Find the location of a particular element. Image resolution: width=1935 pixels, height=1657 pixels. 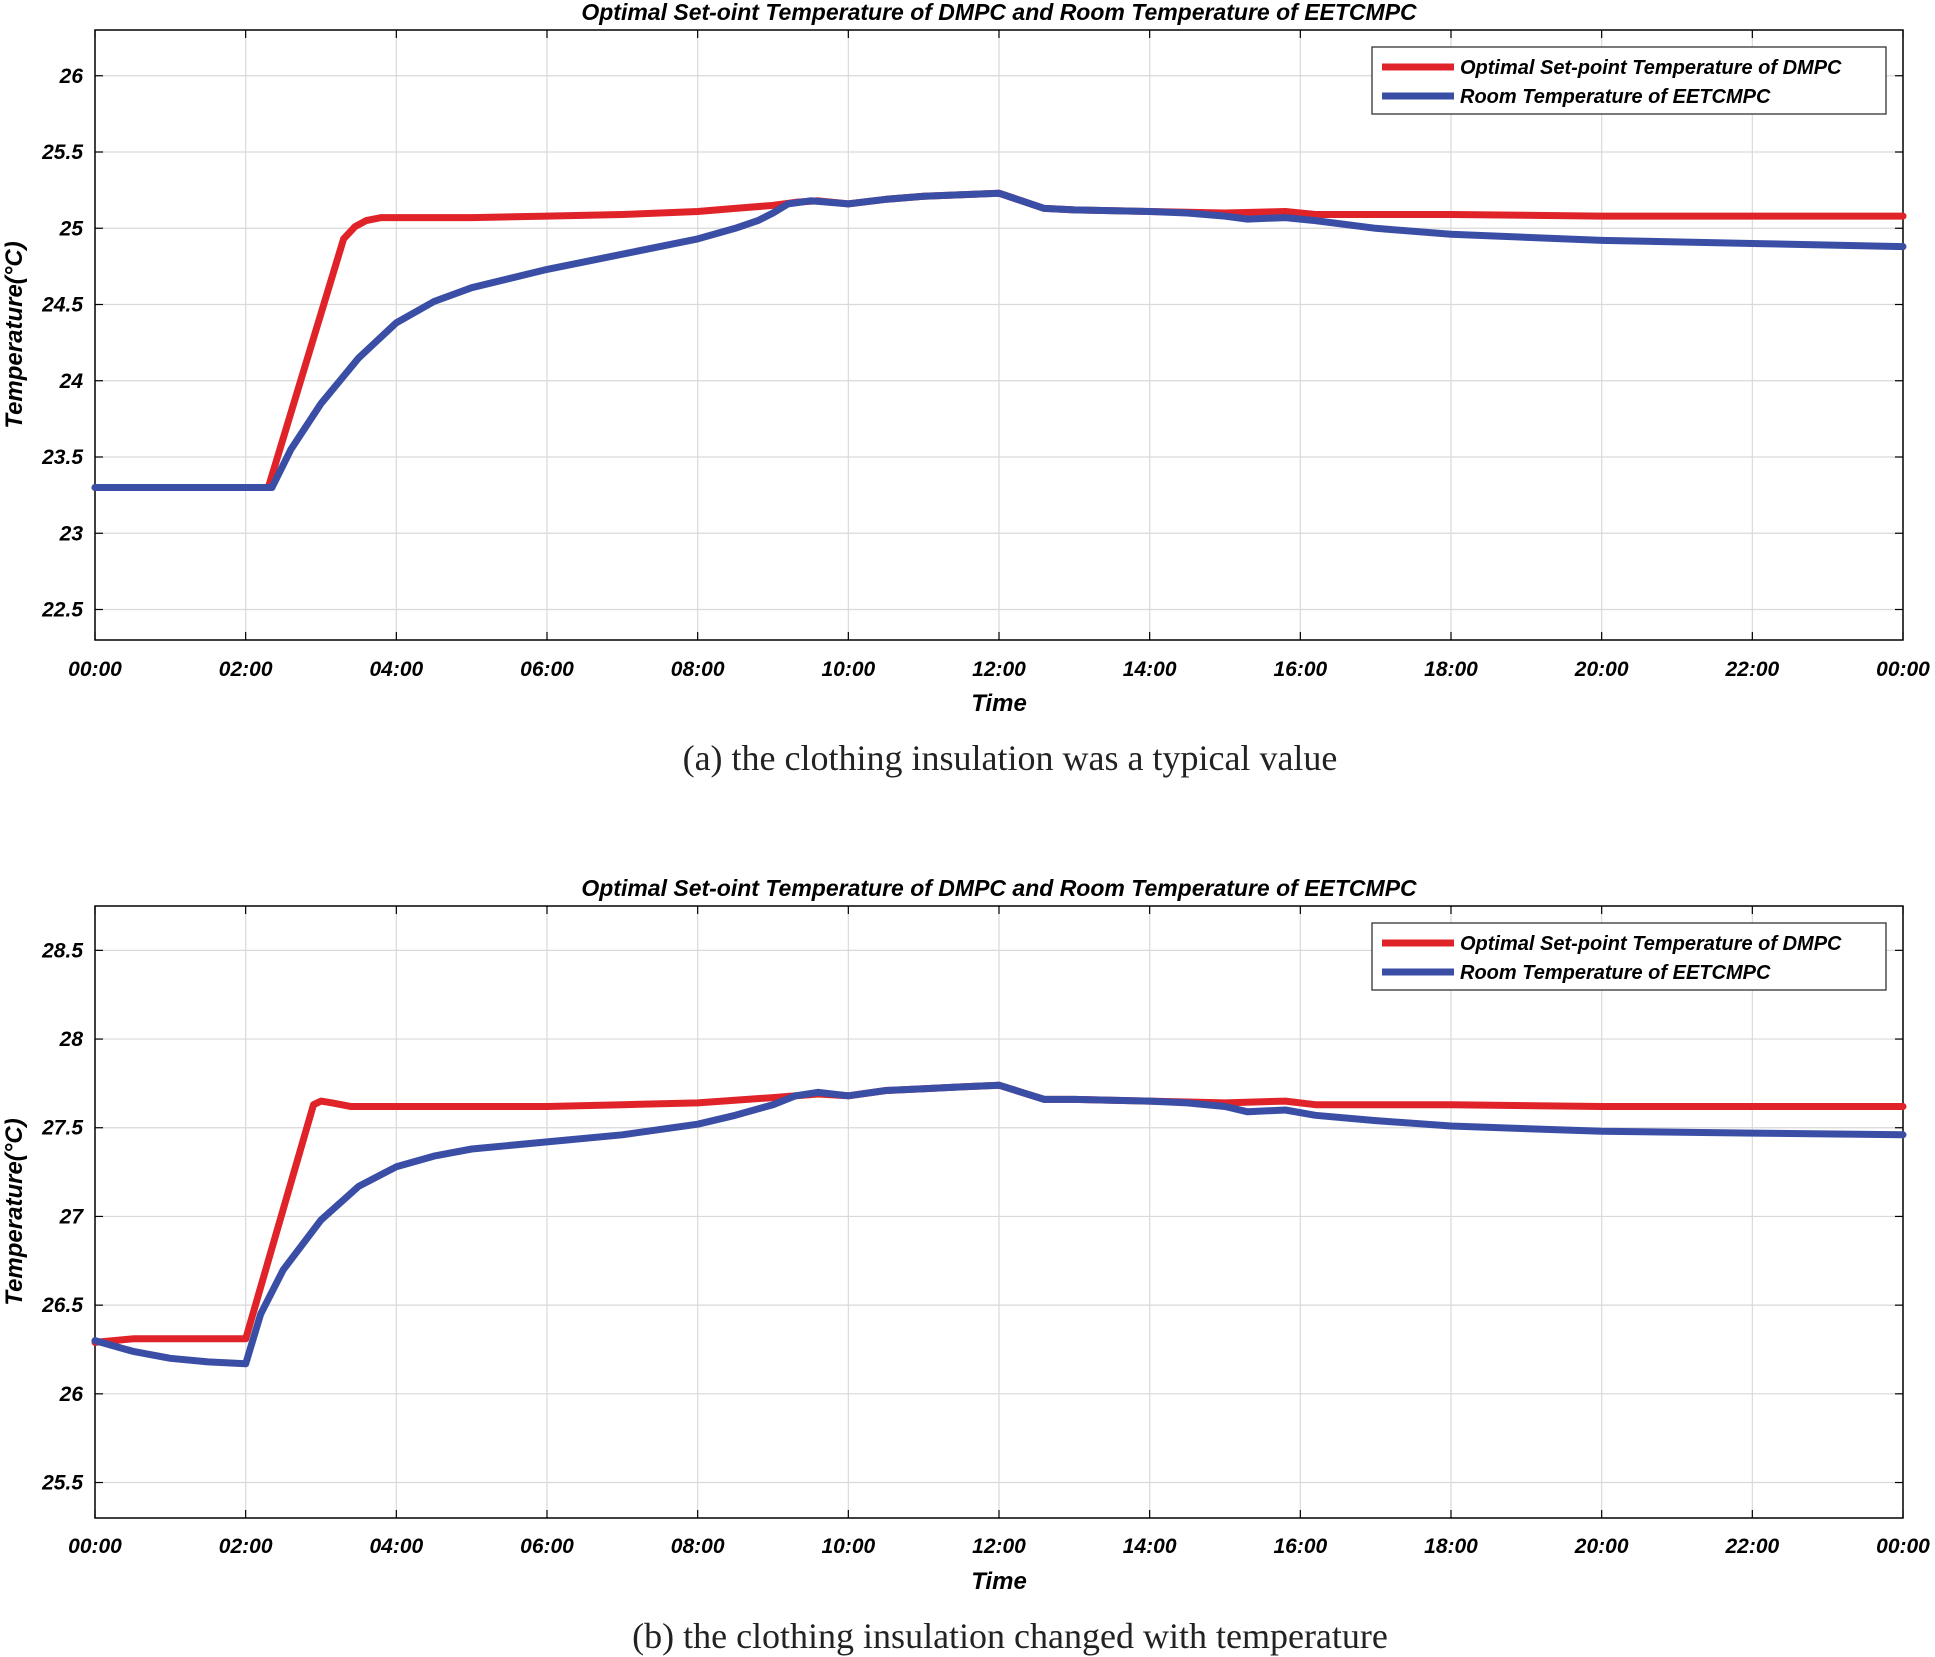

y-tick-label: 24 is located at coordinates (71, 381).